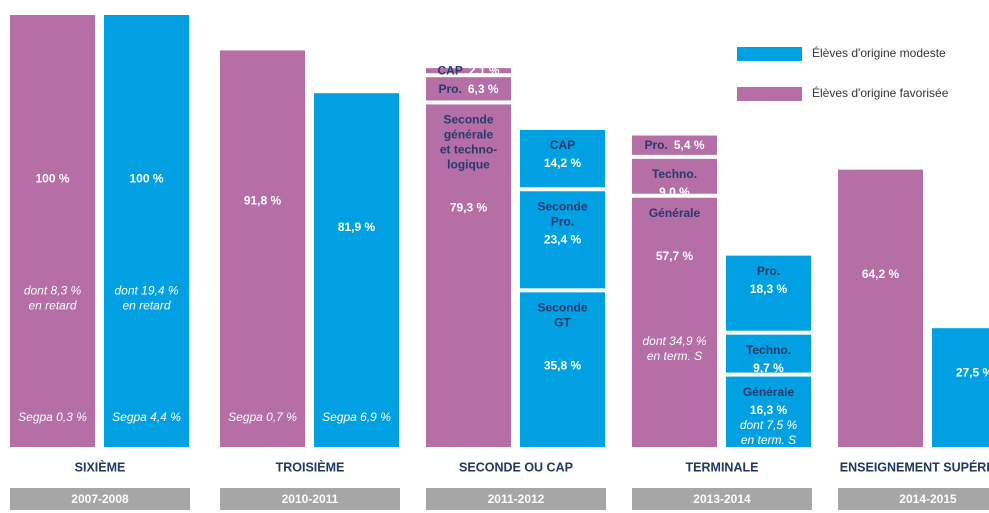  I want to click on value-label: 2,1 %, so click(484, 71).